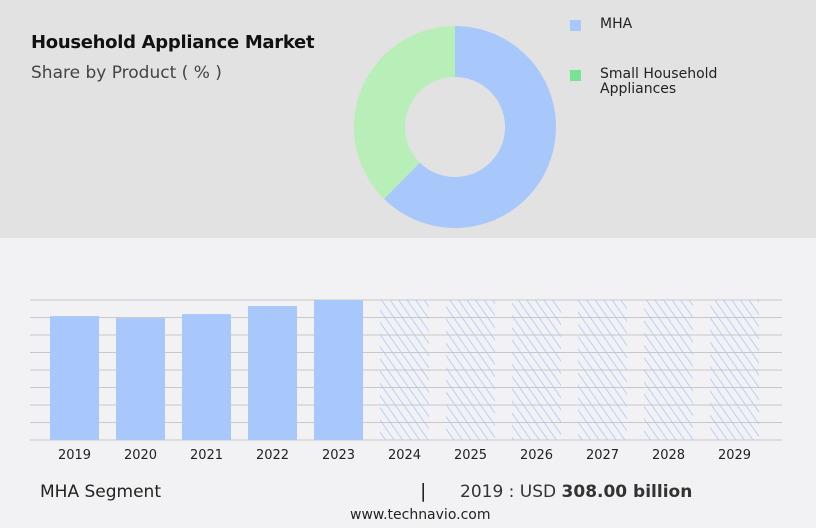 The width and height of the screenshot is (816, 528). What do you see at coordinates (668, 455) in the screenshot?
I see `x-tick-label: 2028` at bounding box center [668, 455].